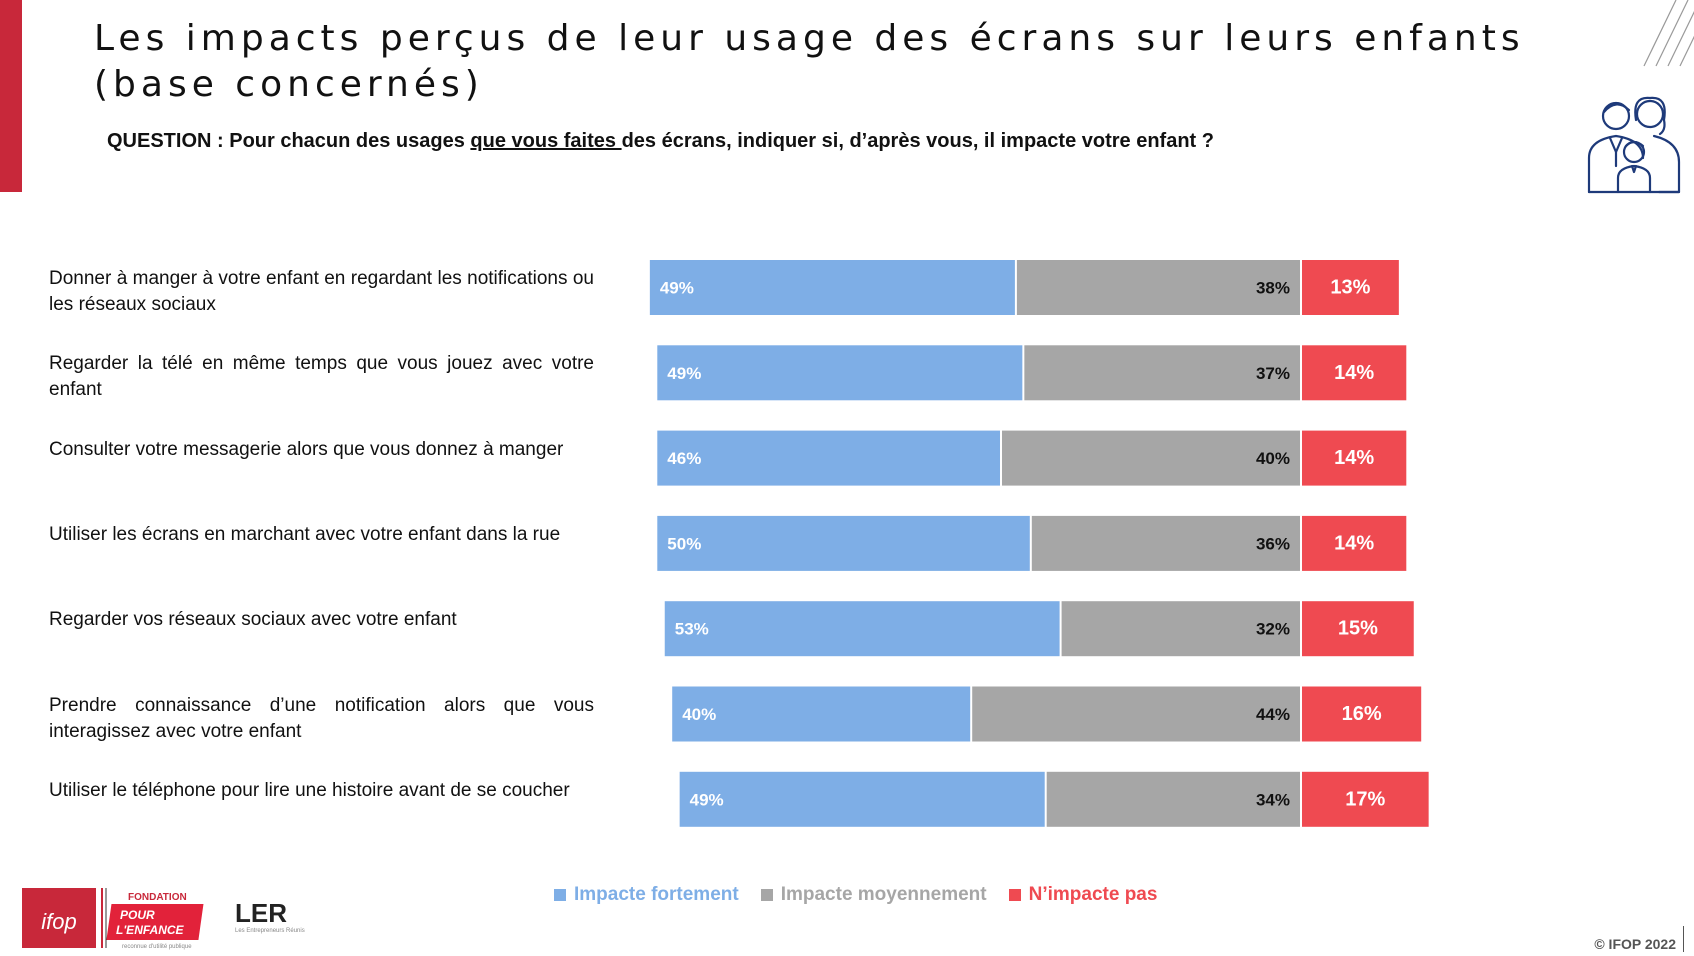 The height and width of the screenshot is (956, 1694). I want to click on fondation-tagline: reconnue d'utilité publique, so click(157, 947).